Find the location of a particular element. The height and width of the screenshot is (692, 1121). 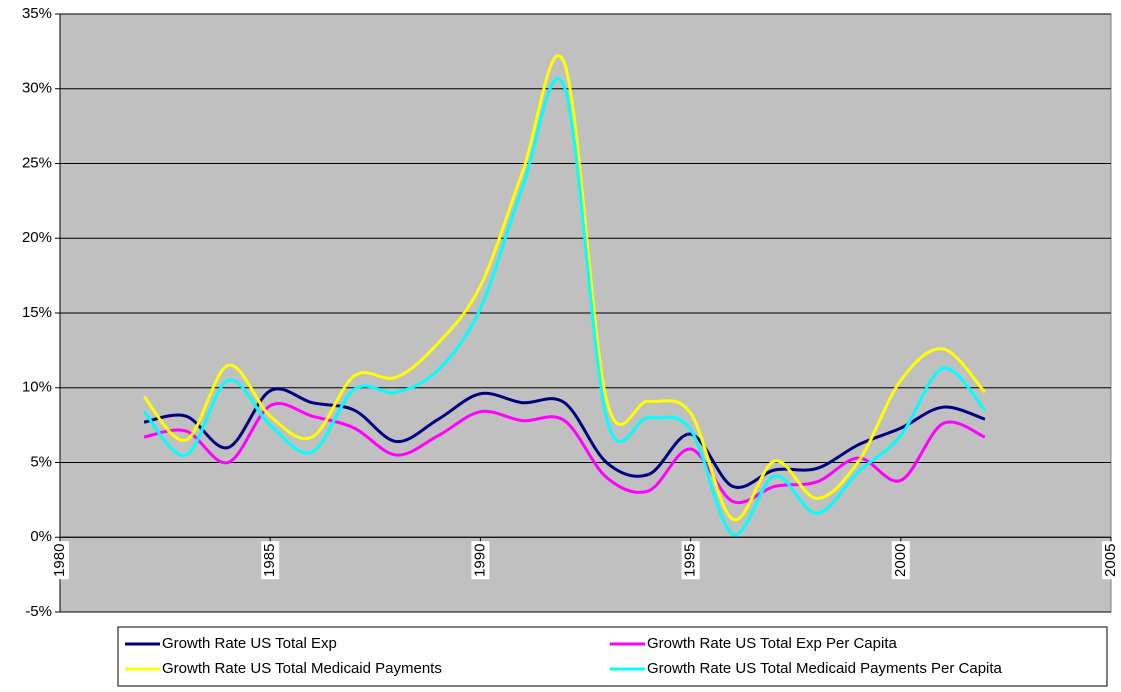

x-tick-label: 1985 is located at coordinates (269, 560).